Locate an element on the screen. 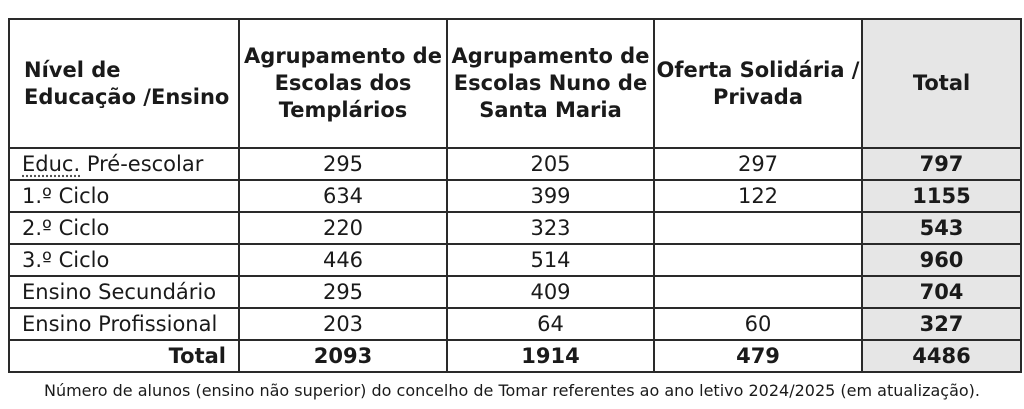  row-label: 1.º Ciclo is located at coordinates (124, 196).